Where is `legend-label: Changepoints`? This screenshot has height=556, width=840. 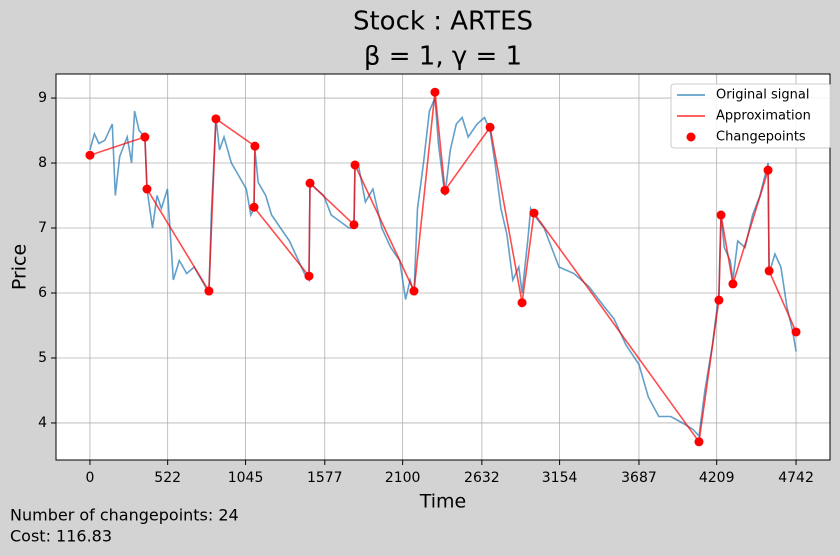 legend-label: Changepoints is located at coordinates (761, 137).